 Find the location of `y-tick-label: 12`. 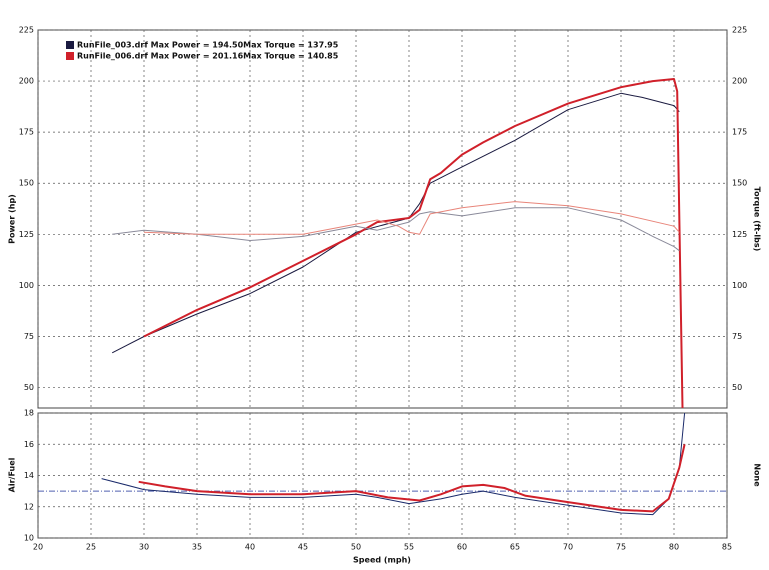

y-tick-label: 12 is located at coordinates (29, 506).